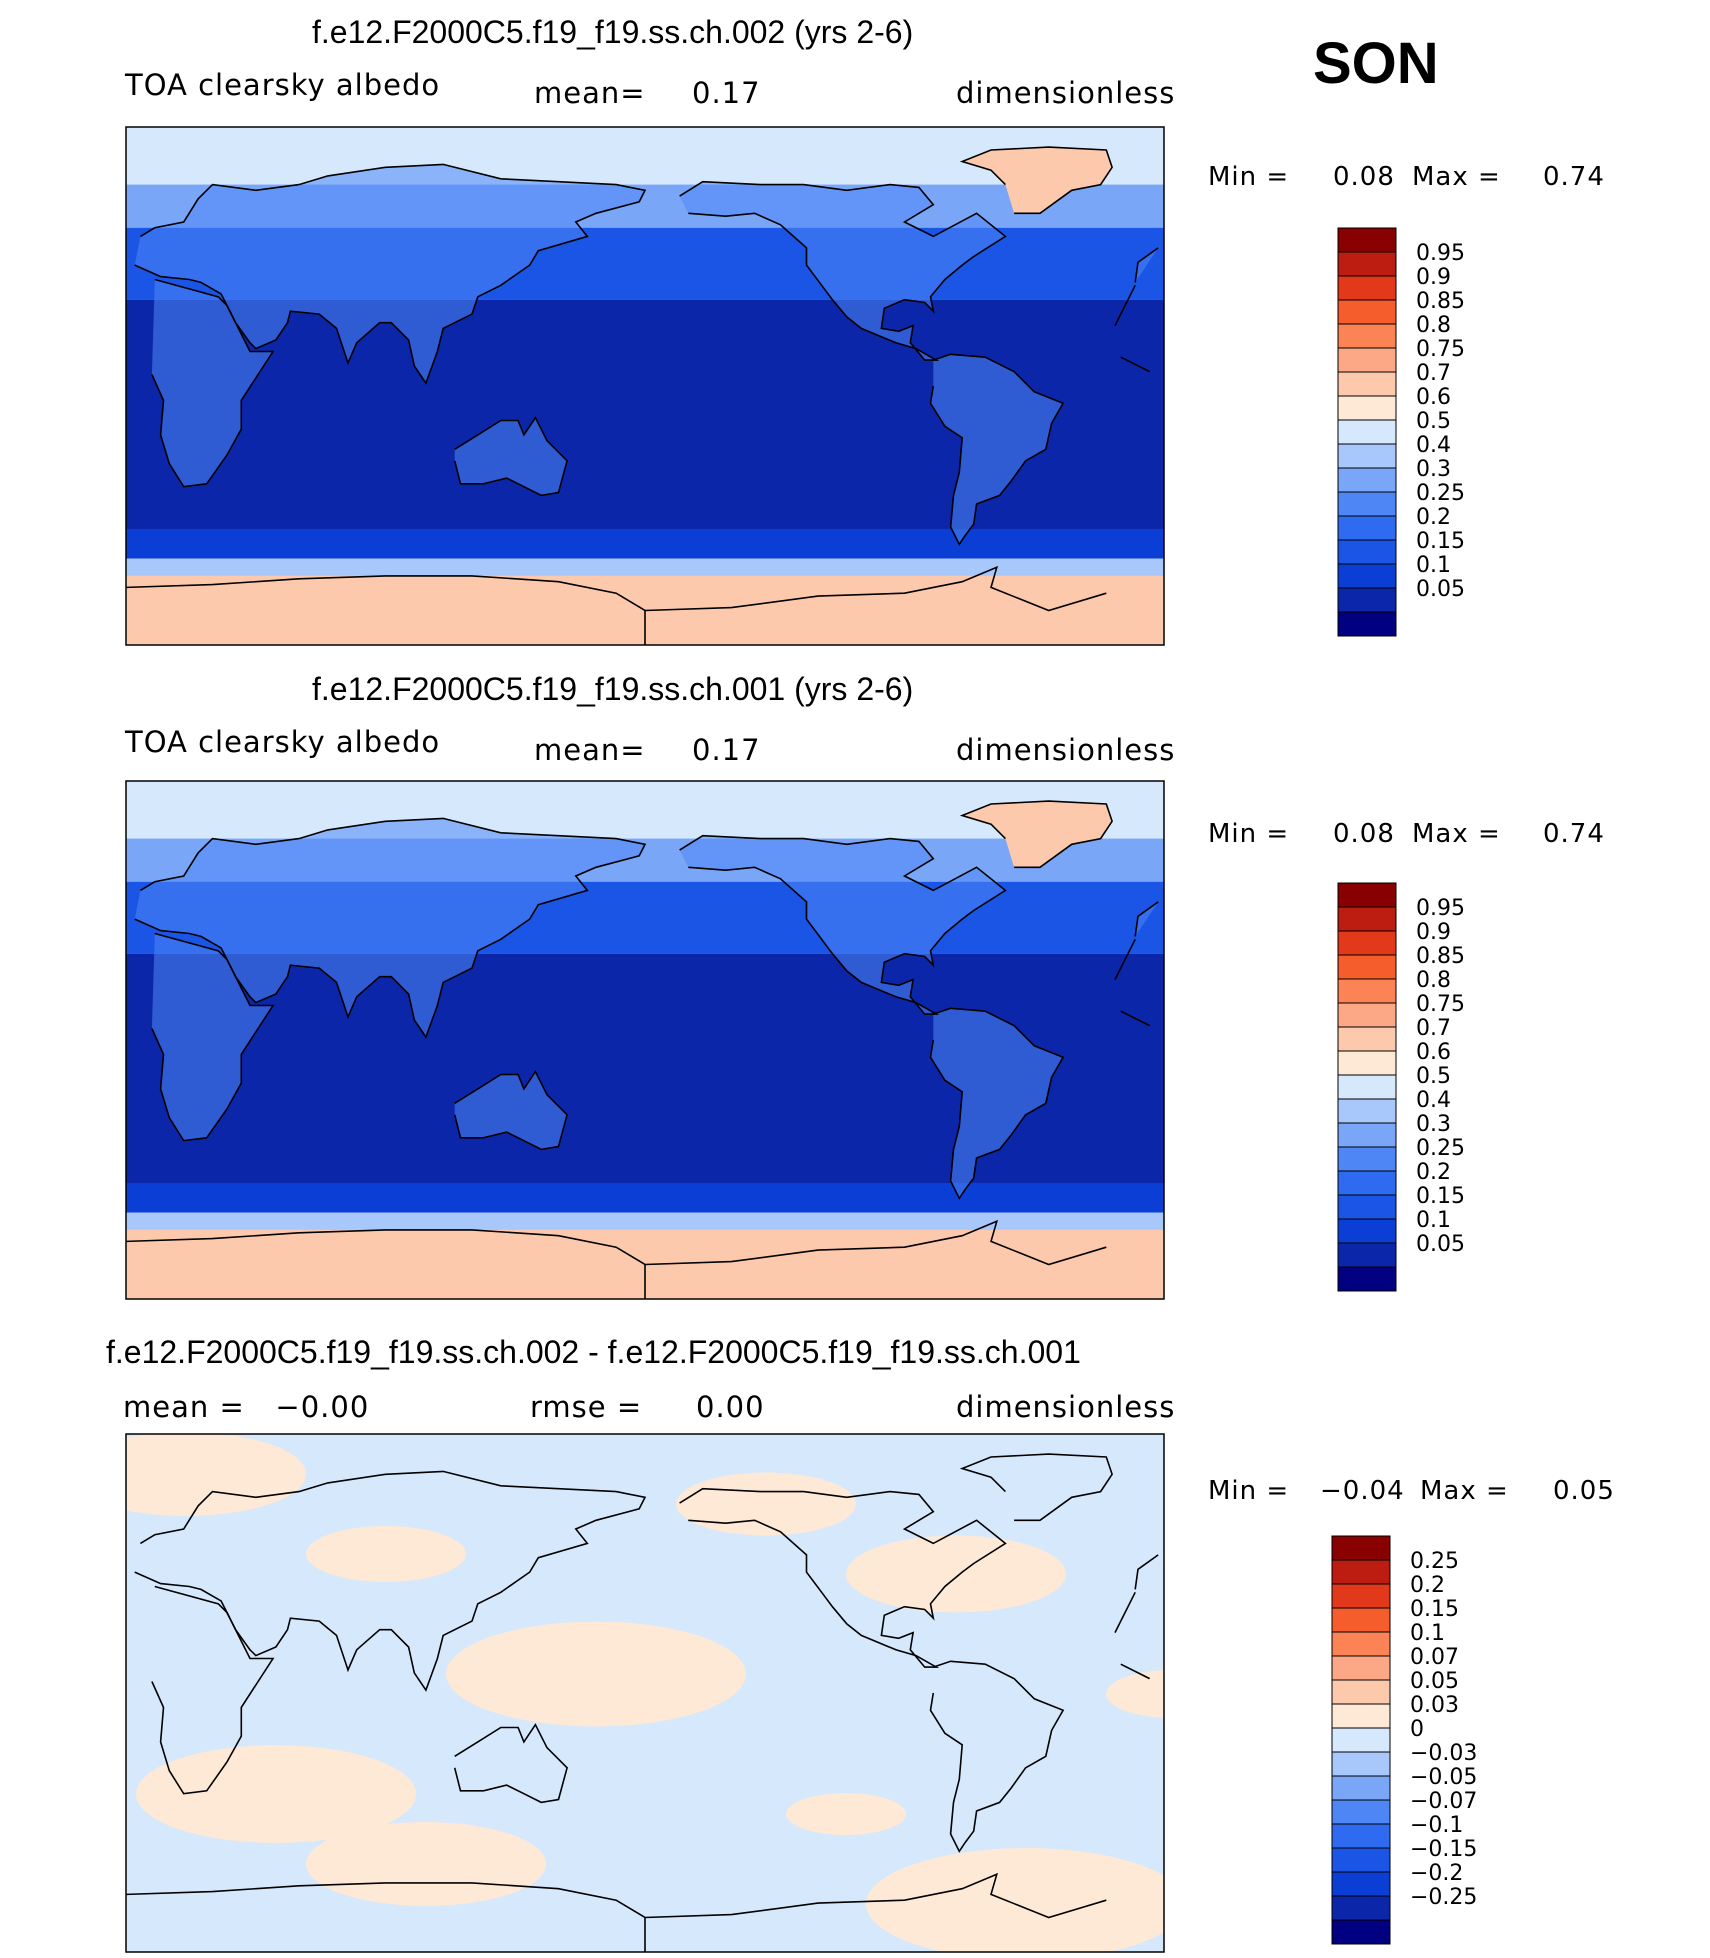 The height and width of the screenshot is (1958, 1710). What do you see at coordinates (1443, 1777) in the screenshot?
I see `colorbar-tick-label: −0.05` at bounding box center [1443, 1777].